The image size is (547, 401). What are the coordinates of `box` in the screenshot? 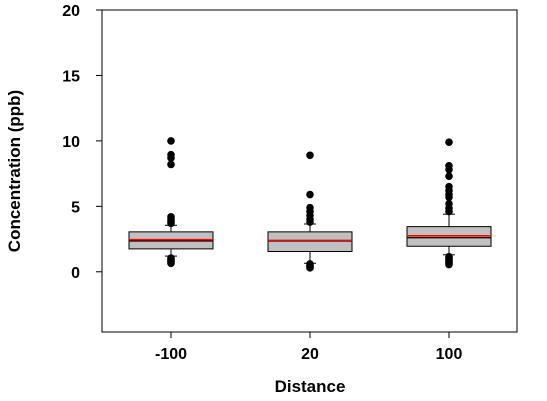 It's located at (310, 242).